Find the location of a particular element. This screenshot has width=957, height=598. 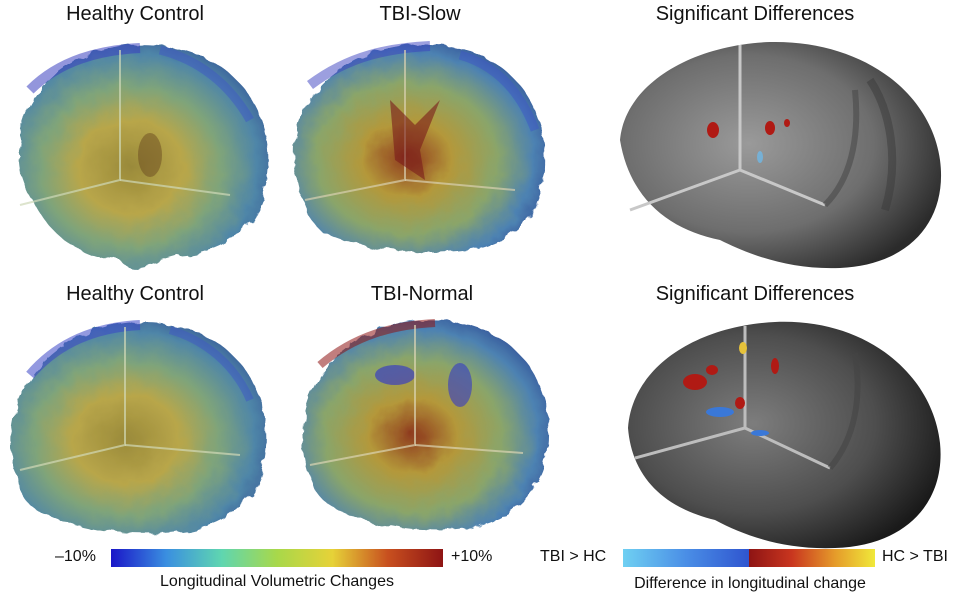

colorbar-volumetric-change is located at coordinates (277, 558).